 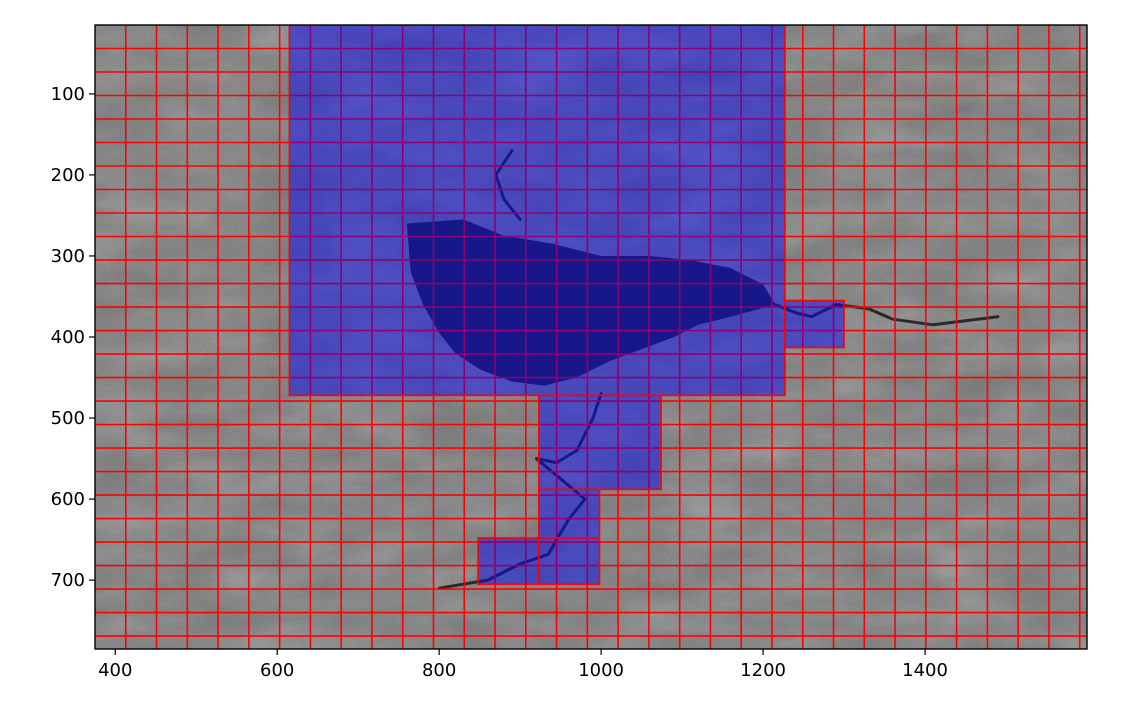 What do you see at coordinates (68, 418) in the screenshot?
I see `y-tick-label: 500` at bounding box center [68, 418].